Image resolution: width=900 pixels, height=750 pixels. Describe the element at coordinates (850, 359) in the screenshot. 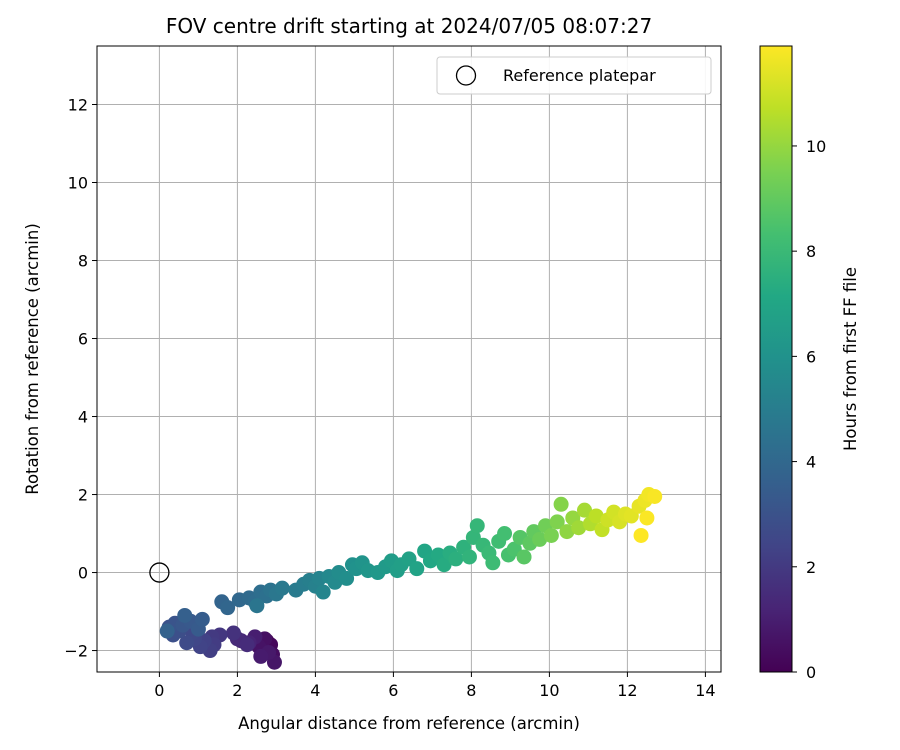

I see `colorbar-label: Hours from first FF file` at that location.